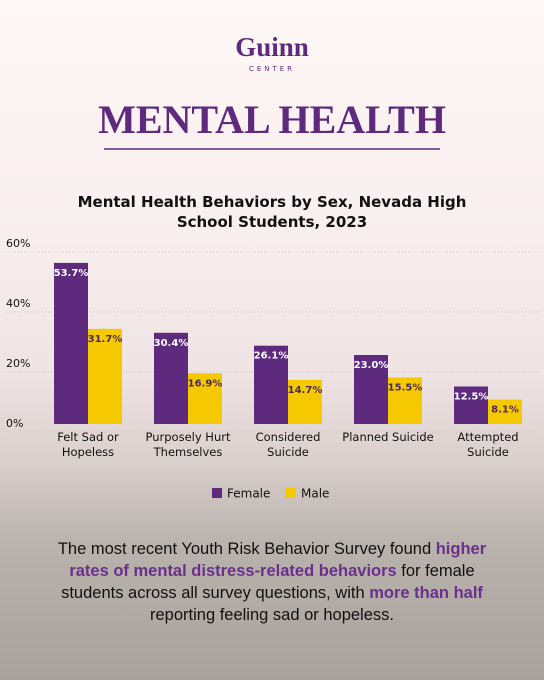 This screenshot has height=680, width=544. I want to click on y-tick-label: 20%, so click(18, 363).